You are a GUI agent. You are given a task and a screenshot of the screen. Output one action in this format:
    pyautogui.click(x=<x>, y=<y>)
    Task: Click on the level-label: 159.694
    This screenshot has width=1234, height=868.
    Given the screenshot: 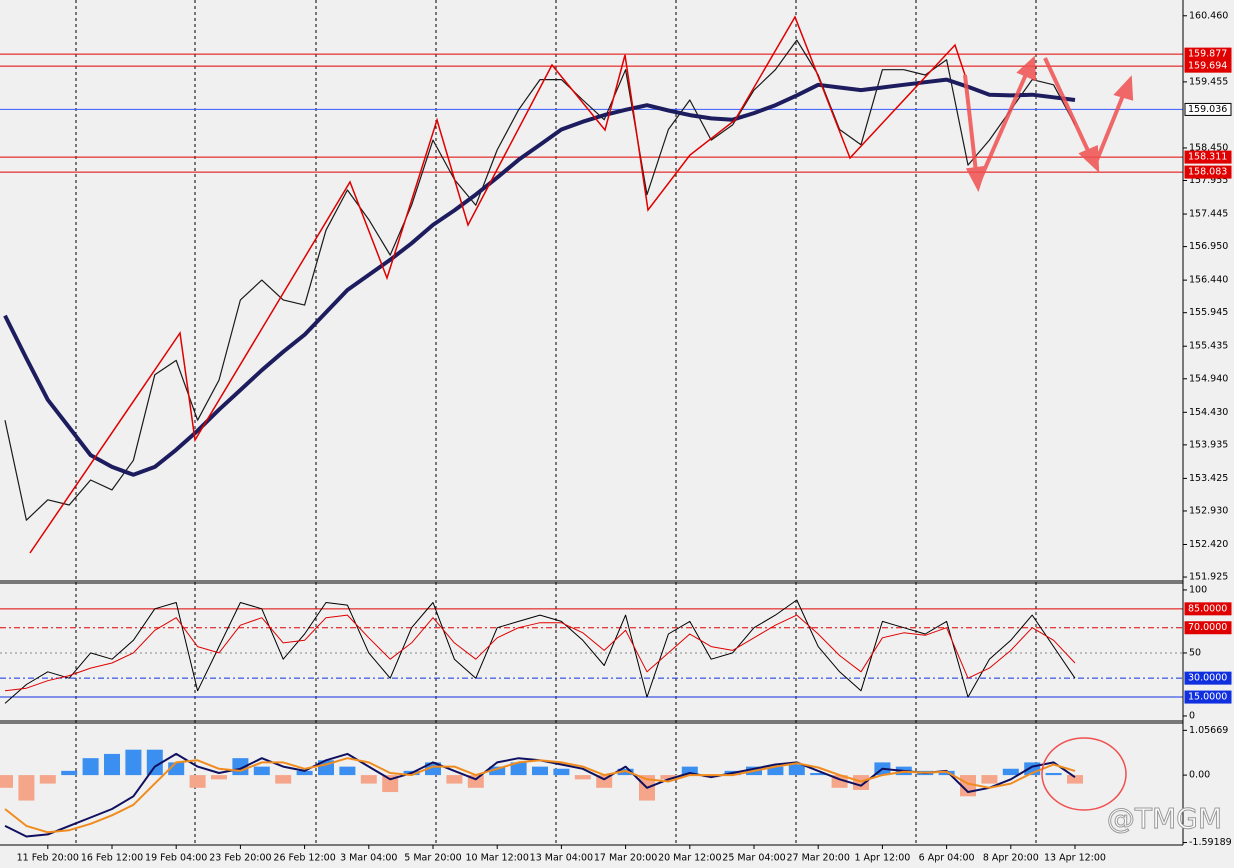 What is the action you would take?
    pyautogui.click(x=1207, y=66)
    